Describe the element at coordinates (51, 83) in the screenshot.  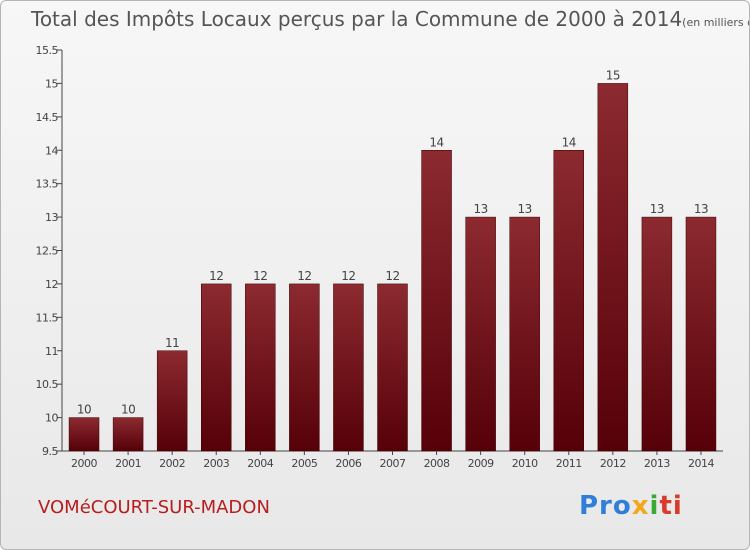
I see `y-tick-label: 15` at that location.